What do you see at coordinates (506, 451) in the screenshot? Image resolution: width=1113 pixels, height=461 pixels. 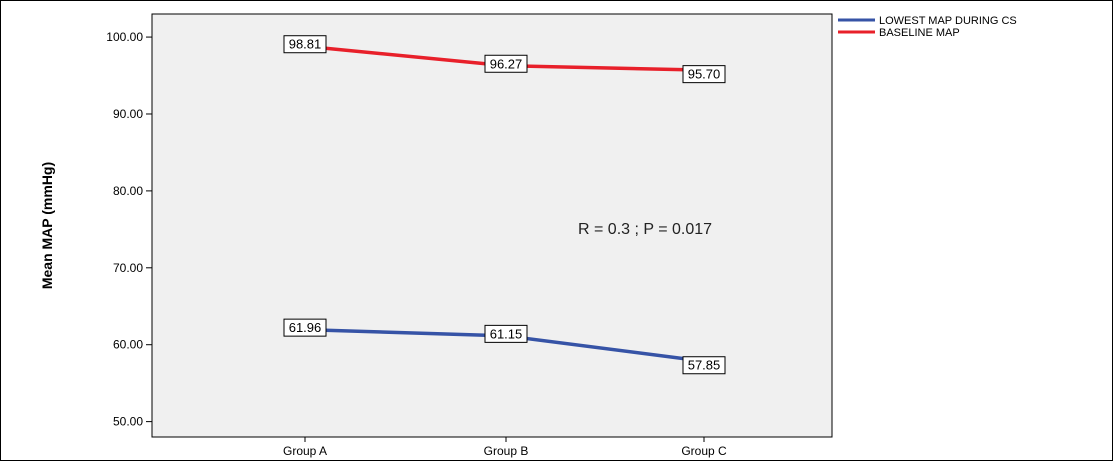 I see `x-tick-label: Group B` at bounding box center [506, 451].